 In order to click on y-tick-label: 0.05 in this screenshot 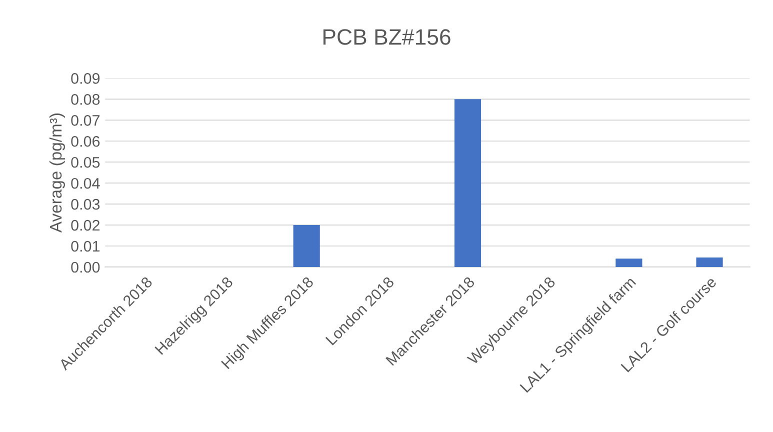, I will do `click(85, 162)`.